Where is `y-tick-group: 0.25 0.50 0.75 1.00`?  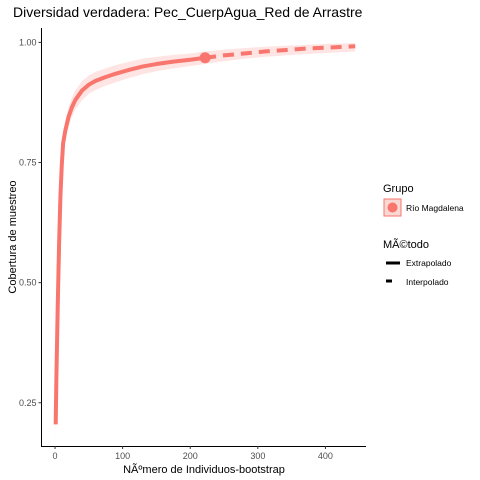 y-tick-group: 0.25 0.50 0.75 1.00 is located at coordinates (30, 222).